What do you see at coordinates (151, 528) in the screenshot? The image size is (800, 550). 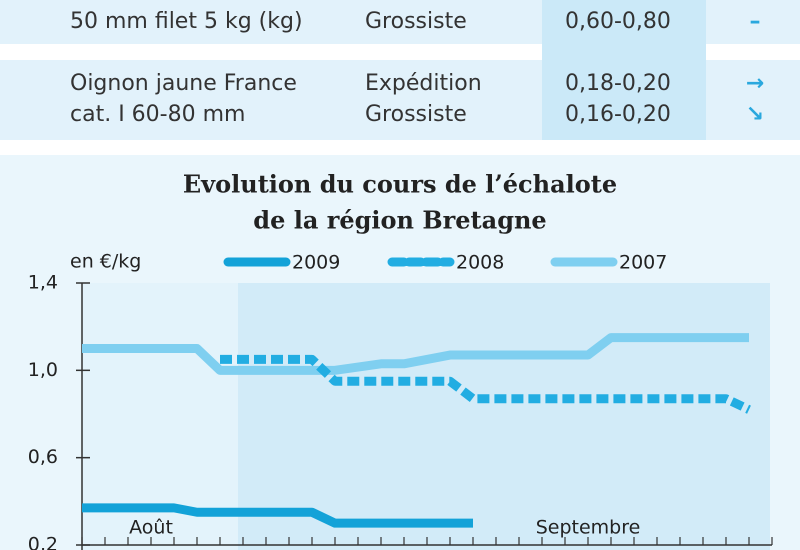 I see `month-label: Août` at bounding box center [151, 528].